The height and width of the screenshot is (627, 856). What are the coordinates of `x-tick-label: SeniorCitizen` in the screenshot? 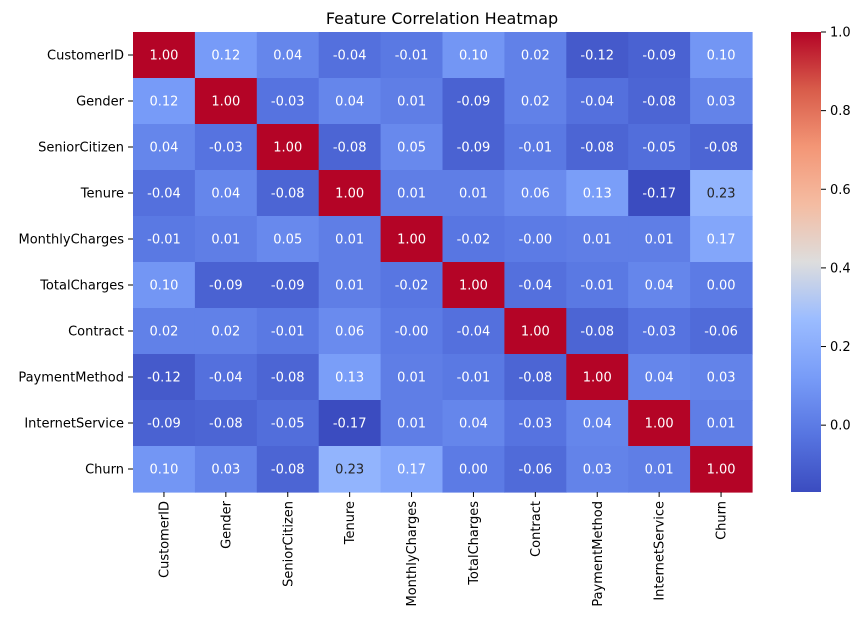 It's located at (288, 544).